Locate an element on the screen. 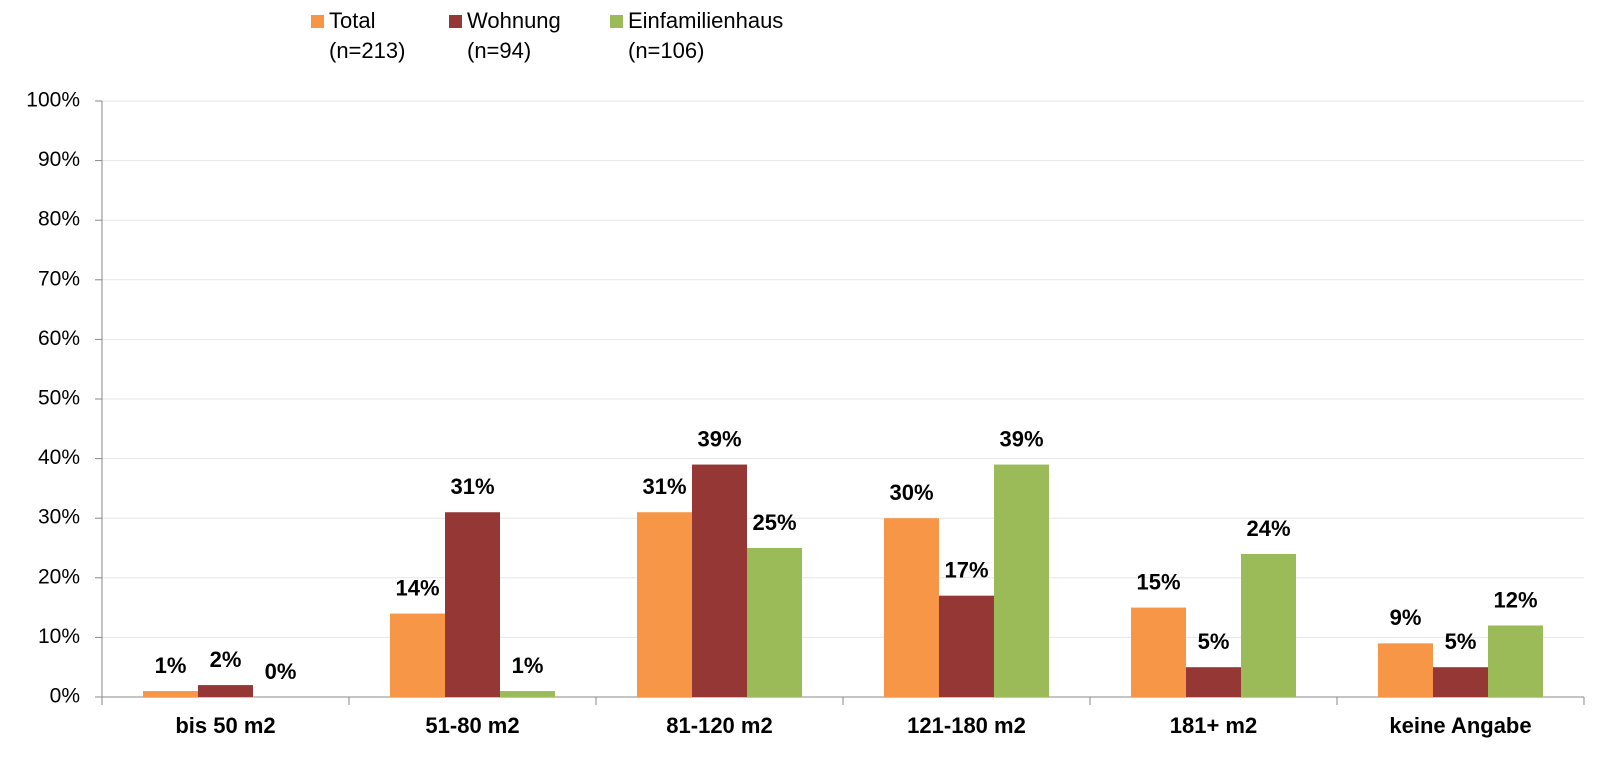 This screenshot has width=1617, height=764. legend-sample: (n=94) is located at coordinates (499, 50).